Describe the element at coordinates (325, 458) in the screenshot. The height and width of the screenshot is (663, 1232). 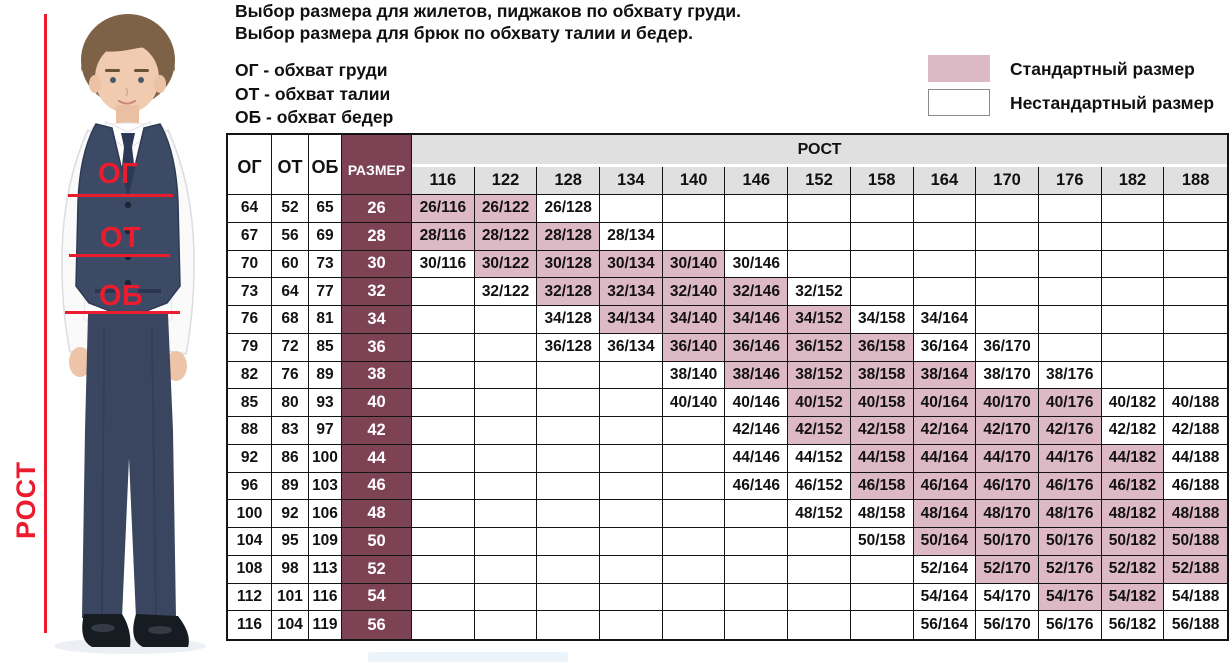
I see `hips-cell-44: 100` at that location.